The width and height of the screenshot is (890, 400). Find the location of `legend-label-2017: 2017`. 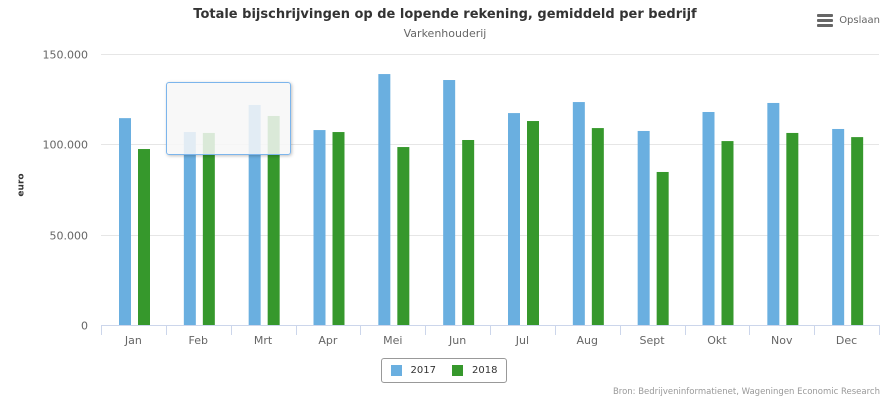

legend-label-2017: 2017 is located at coordinates (423, 370).